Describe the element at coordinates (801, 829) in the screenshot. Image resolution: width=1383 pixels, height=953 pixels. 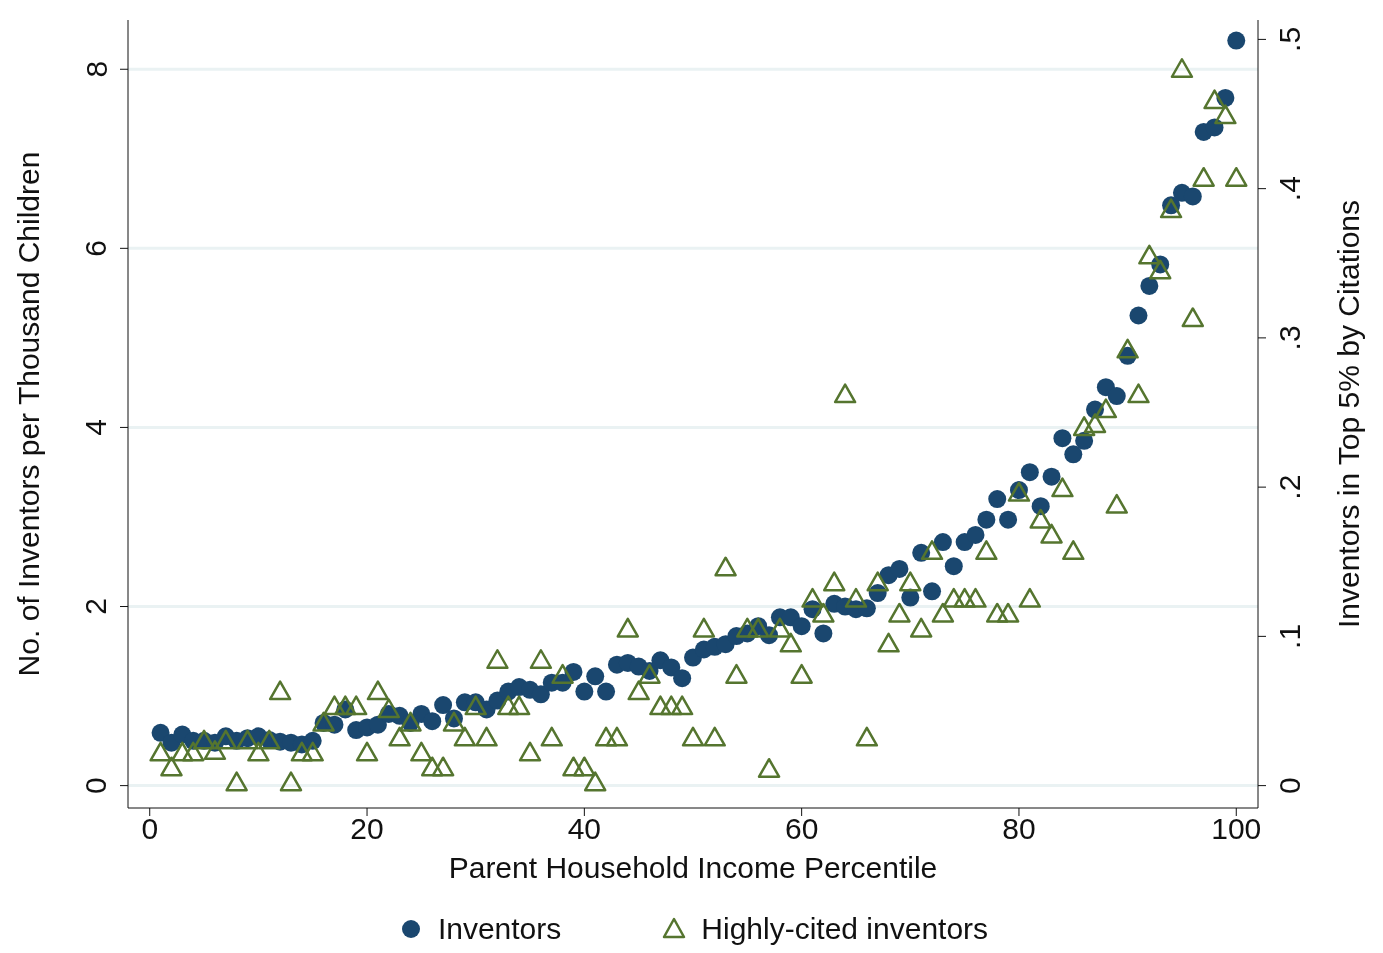
I see `x-tick-label: 60` at that location.